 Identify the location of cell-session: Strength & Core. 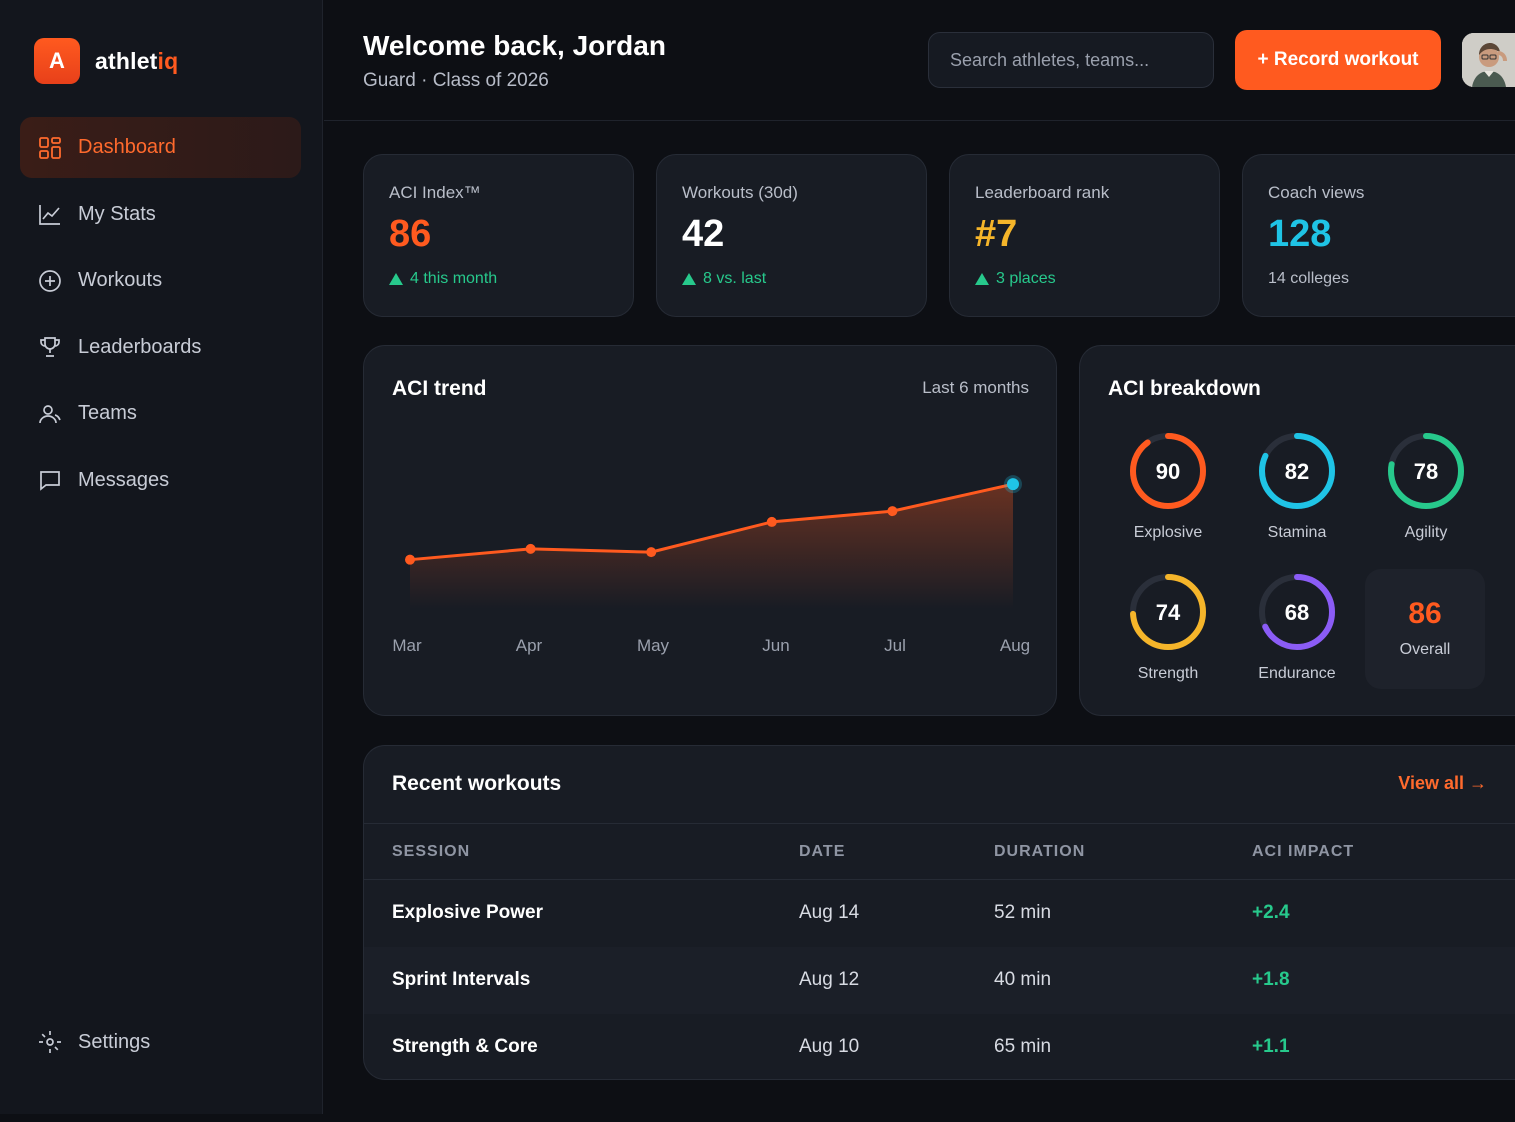
(465, 1046).